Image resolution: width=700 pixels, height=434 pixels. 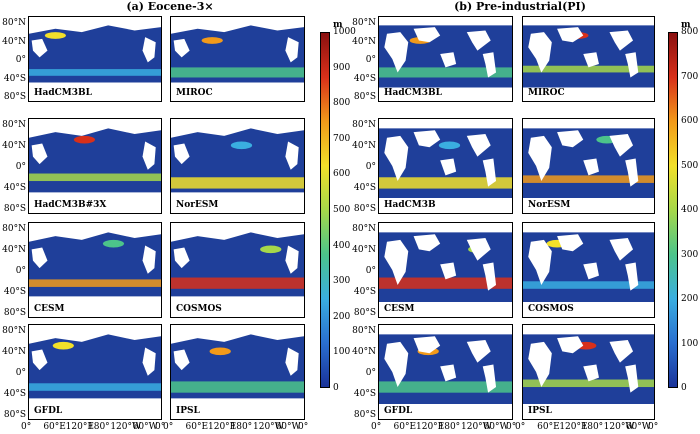 I want to click on colorbar-tick-label: 1000, so click(x=344, y=32).